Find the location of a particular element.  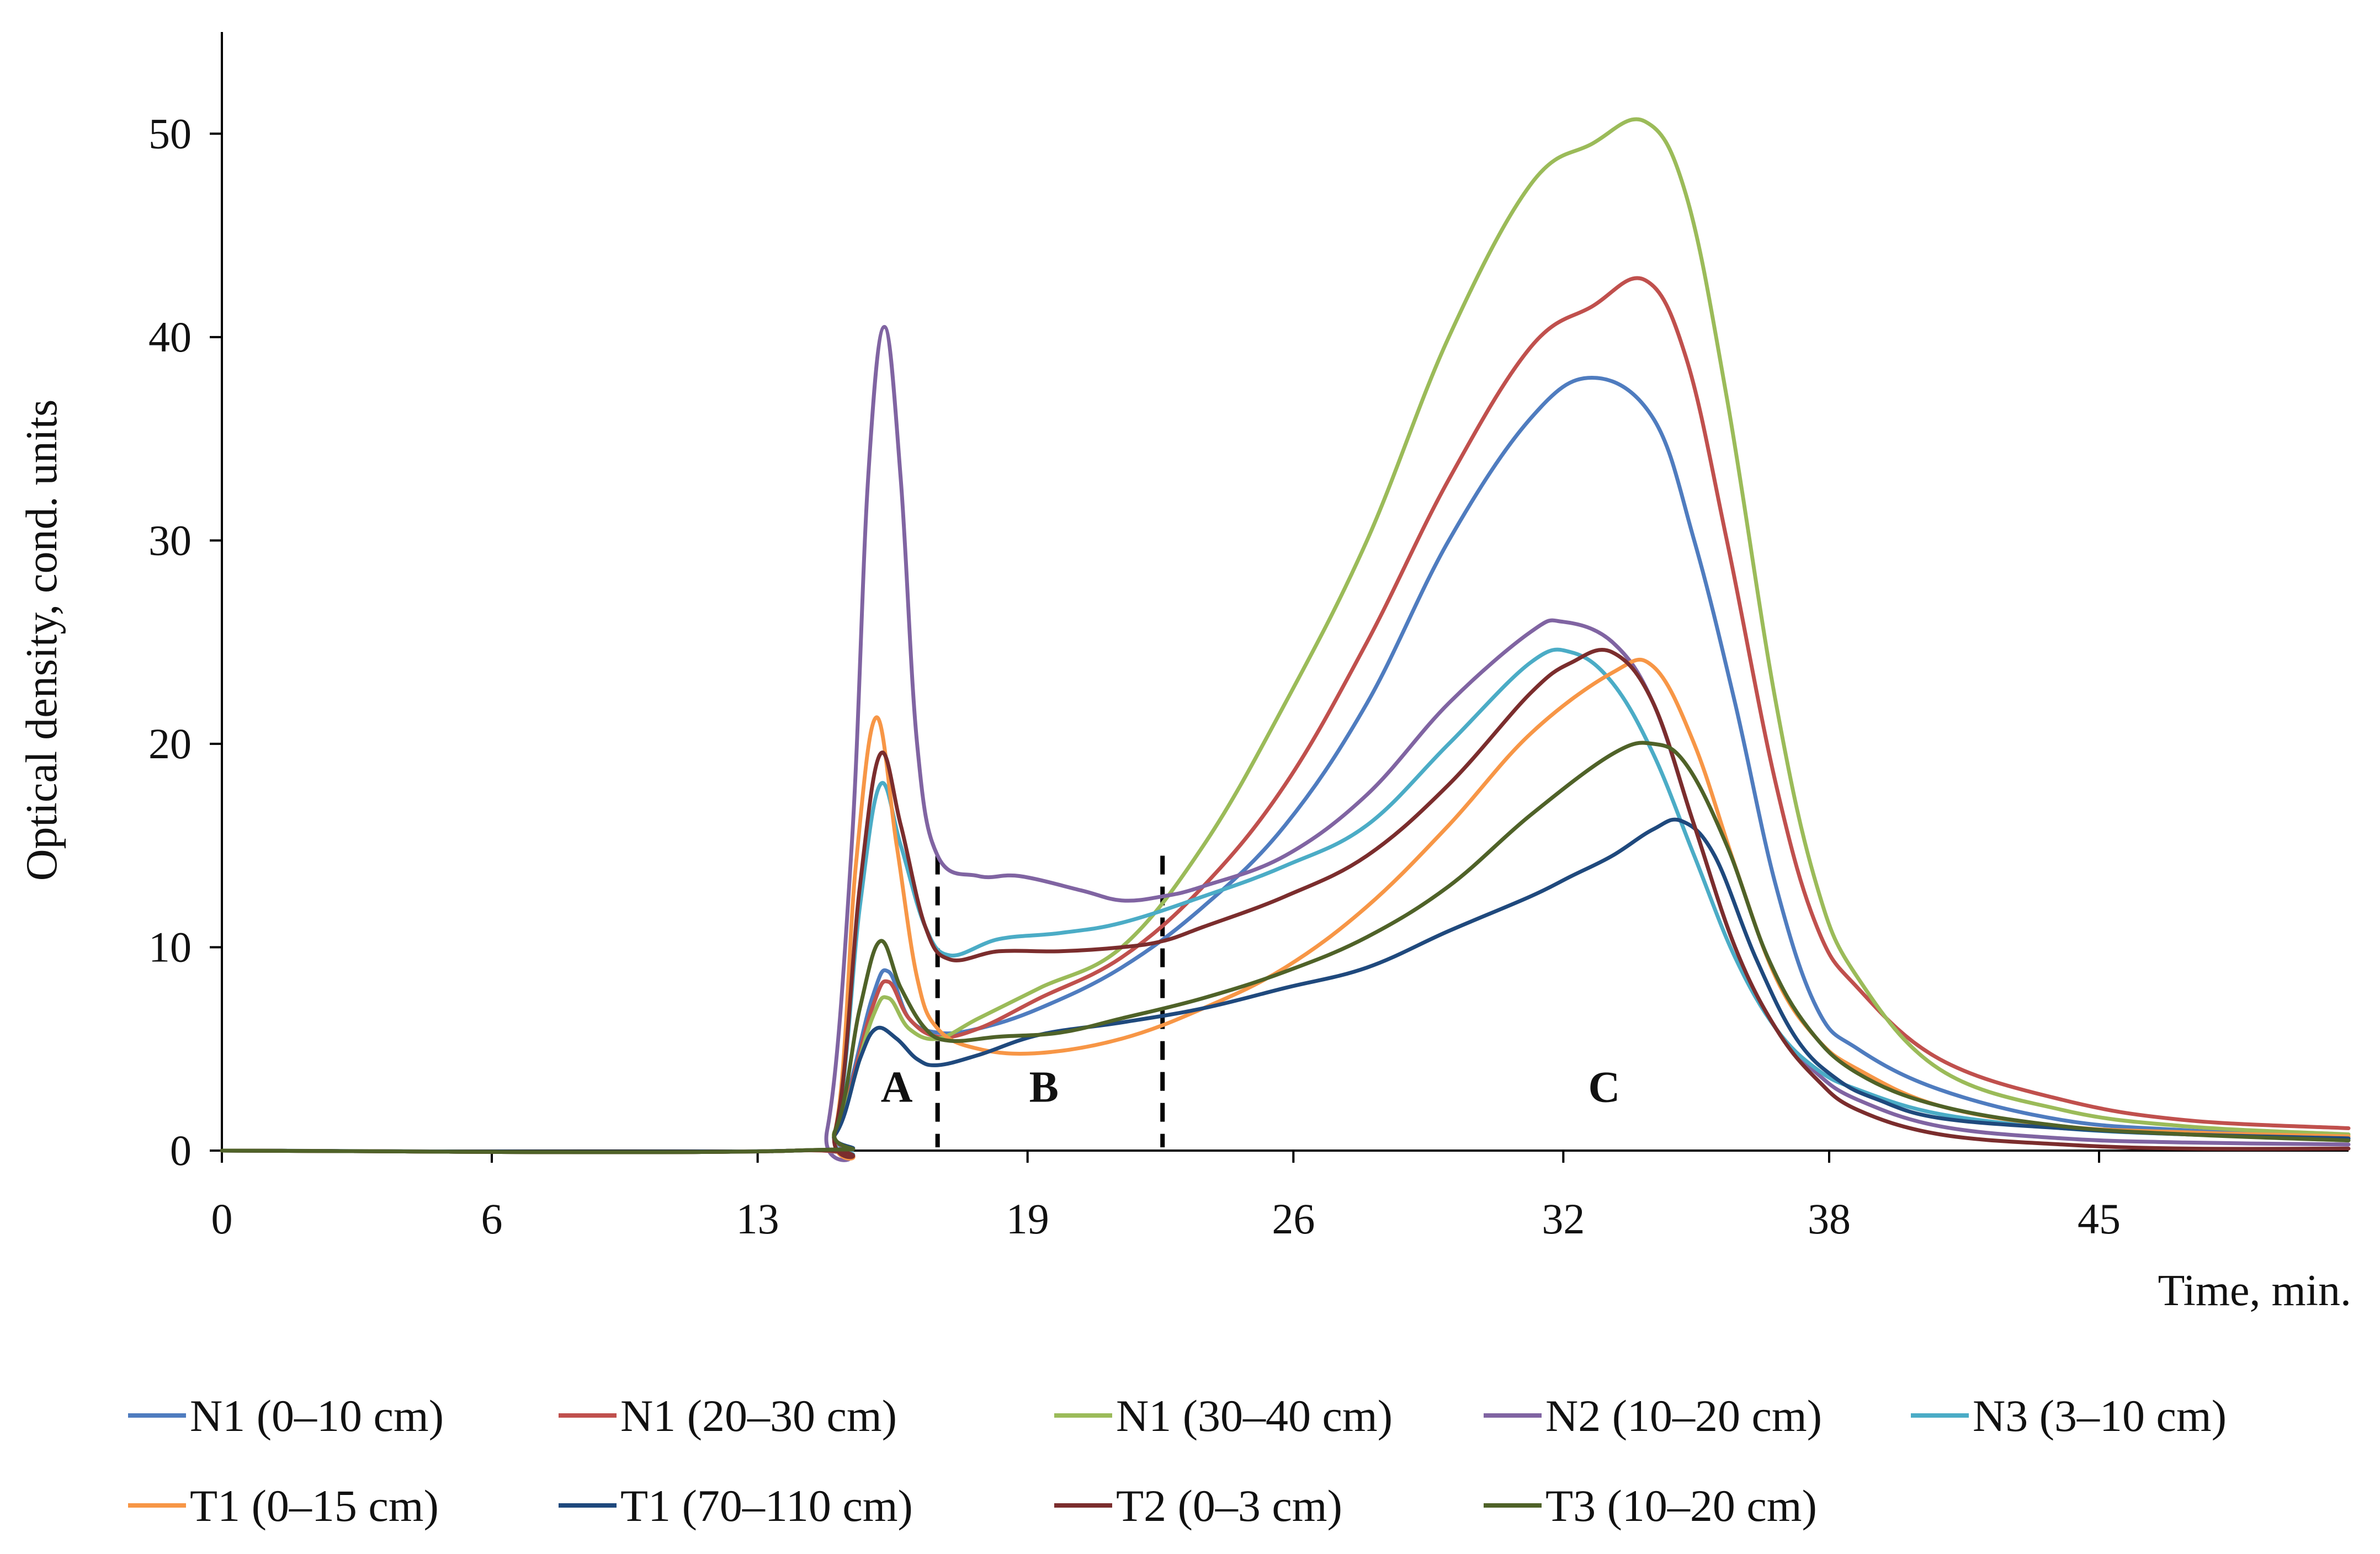

y-tick-label: 0 is located at coordinates (181, 1150).